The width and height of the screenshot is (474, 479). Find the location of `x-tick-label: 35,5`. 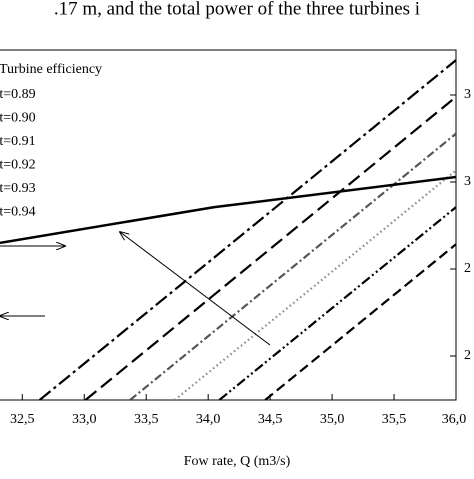

x-tick-label: 35,5 is located at coordinates (394, 419).